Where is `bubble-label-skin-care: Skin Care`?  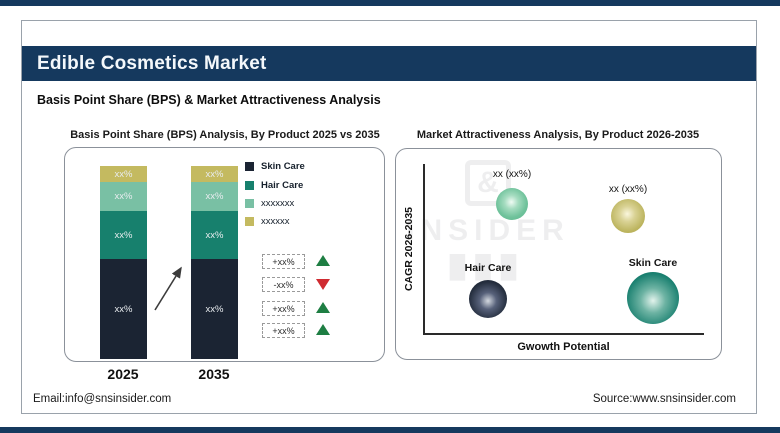
bubble-label-skin-care: Skin Care is located at coordinates (653, 263).